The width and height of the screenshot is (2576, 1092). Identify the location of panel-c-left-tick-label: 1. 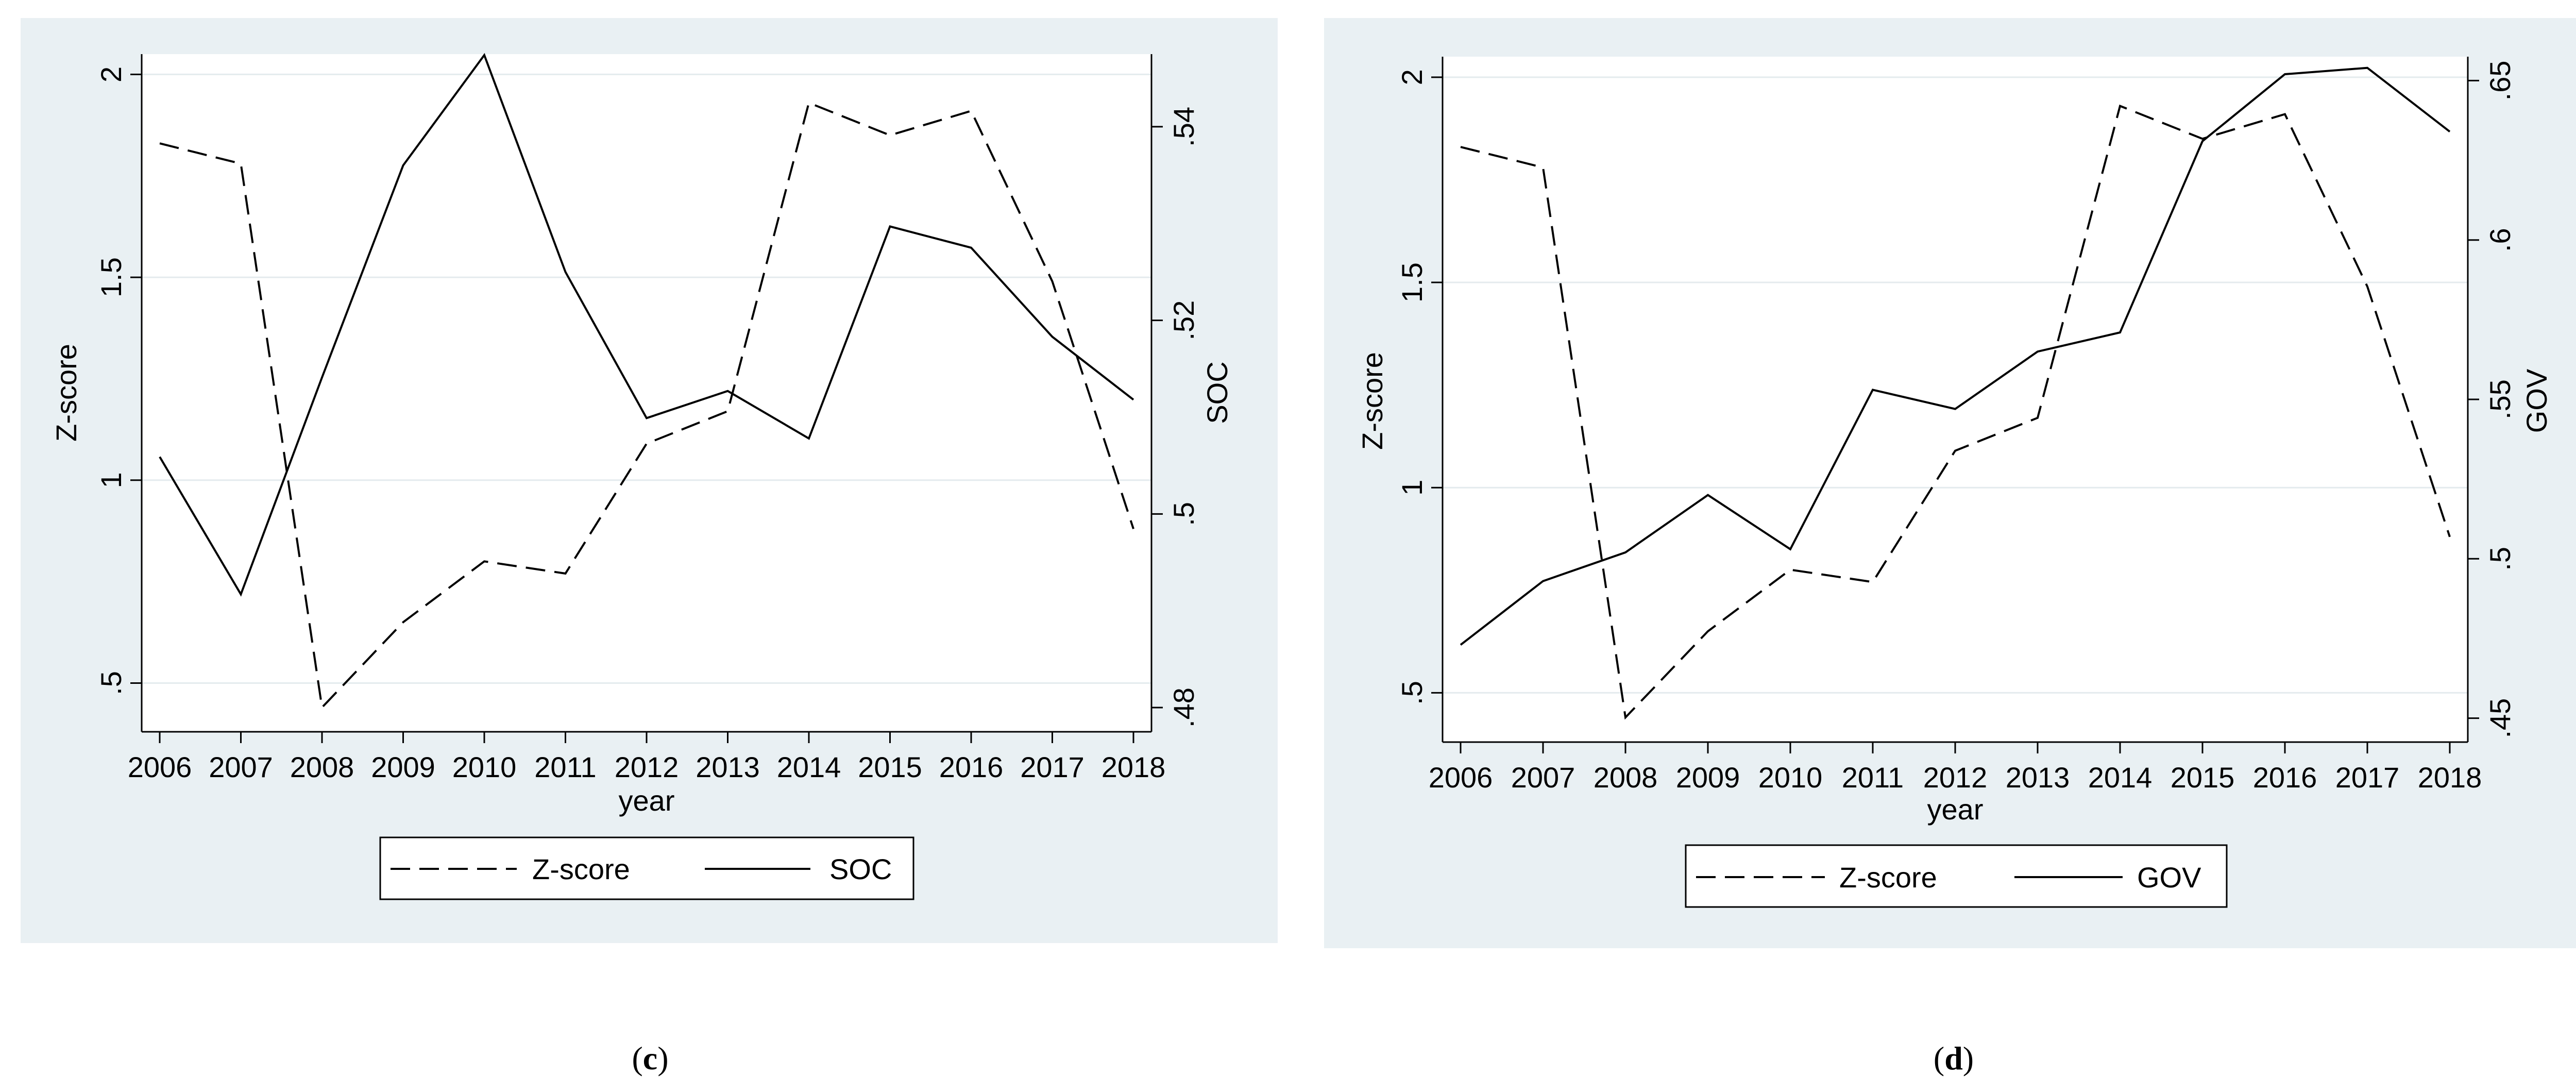
(111, 480).